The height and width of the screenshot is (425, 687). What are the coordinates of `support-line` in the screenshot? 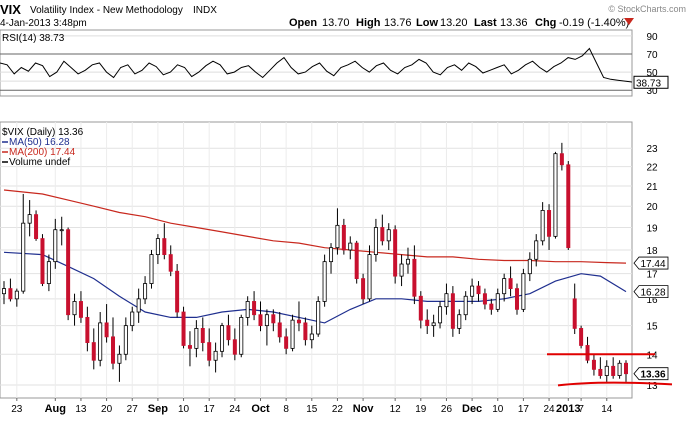 It's located at (615, 384).